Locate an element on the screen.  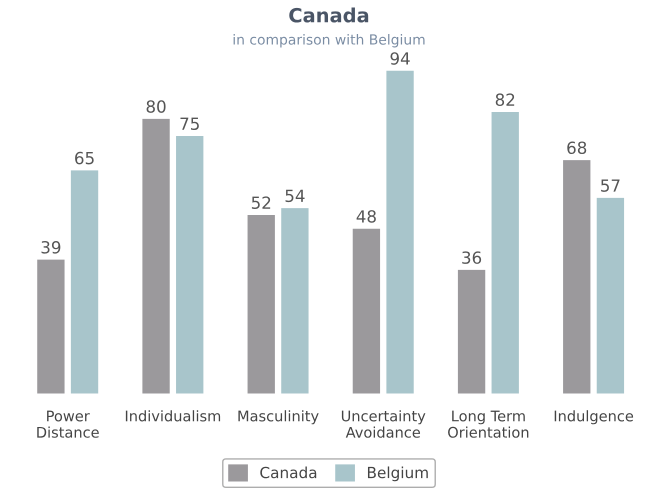
x-tick-label: Indulgence is located at coordinates (594, 417).